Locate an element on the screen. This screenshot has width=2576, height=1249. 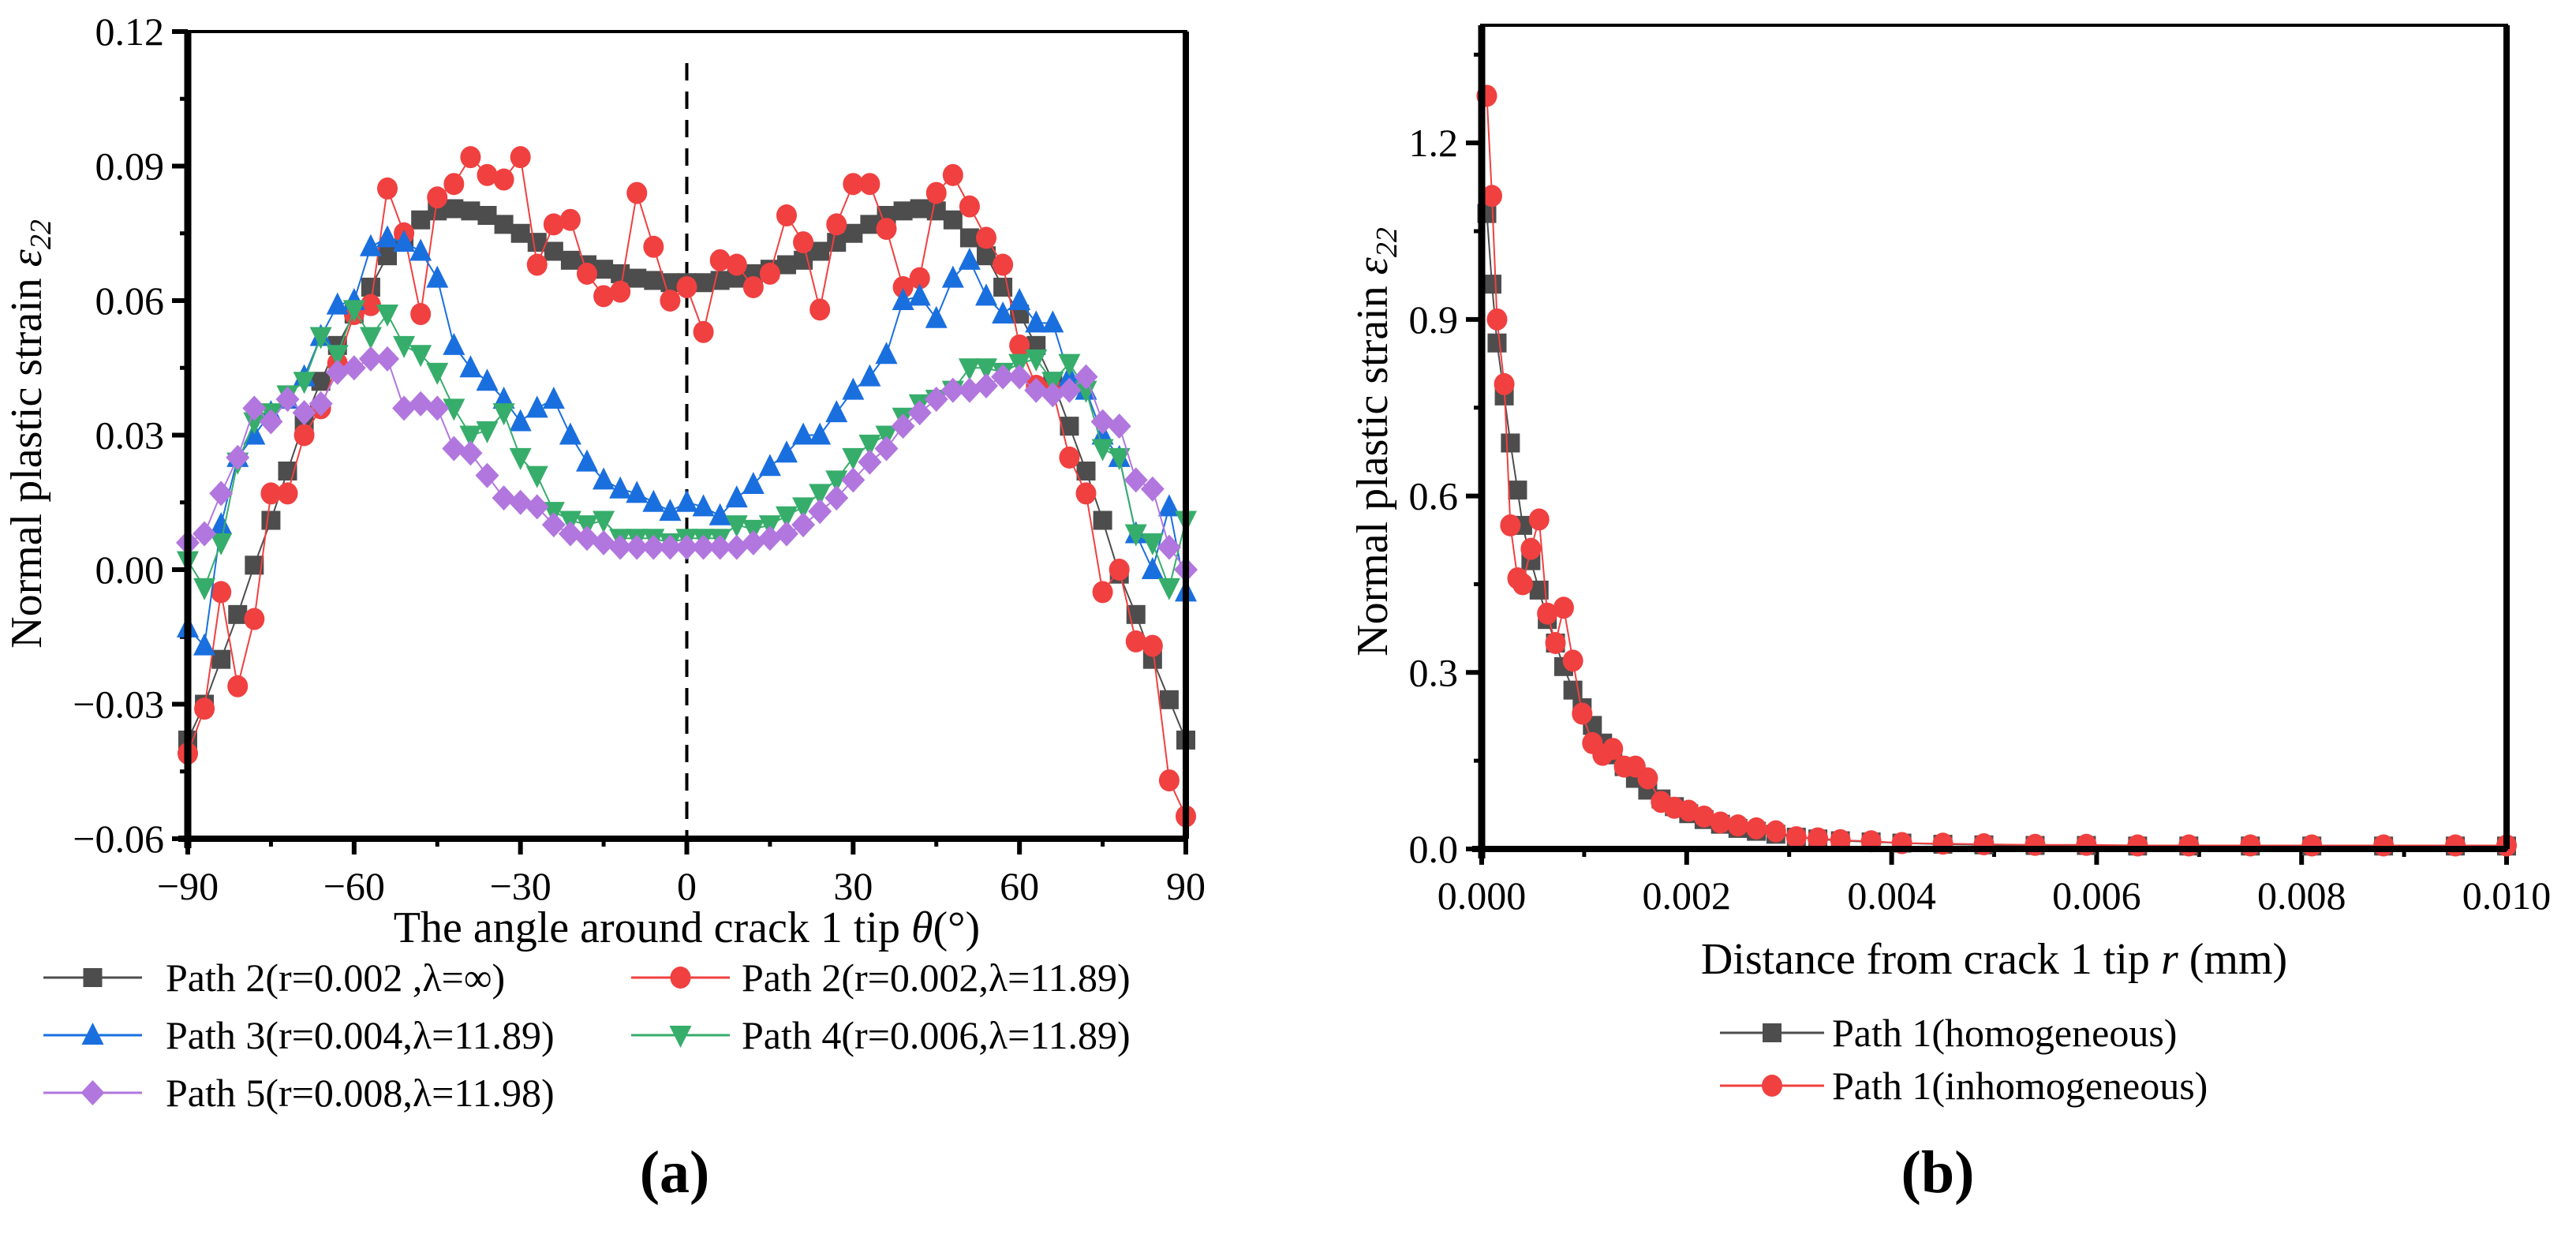
legend-item: Path 2(r=0.002,λ=11.89) is located at coordinates (881, 978).